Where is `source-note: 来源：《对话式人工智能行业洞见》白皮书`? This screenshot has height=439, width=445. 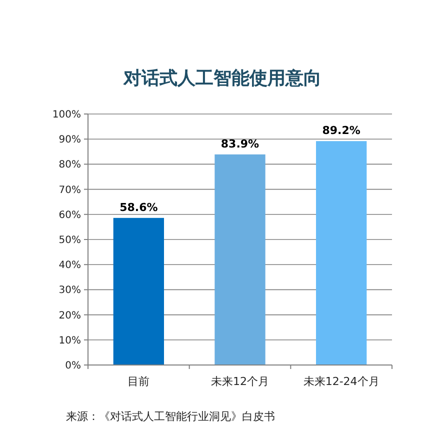 source-note: 来源：《对话式人工智能行业洞见》白皮书 is located at coordinates (170, 416).